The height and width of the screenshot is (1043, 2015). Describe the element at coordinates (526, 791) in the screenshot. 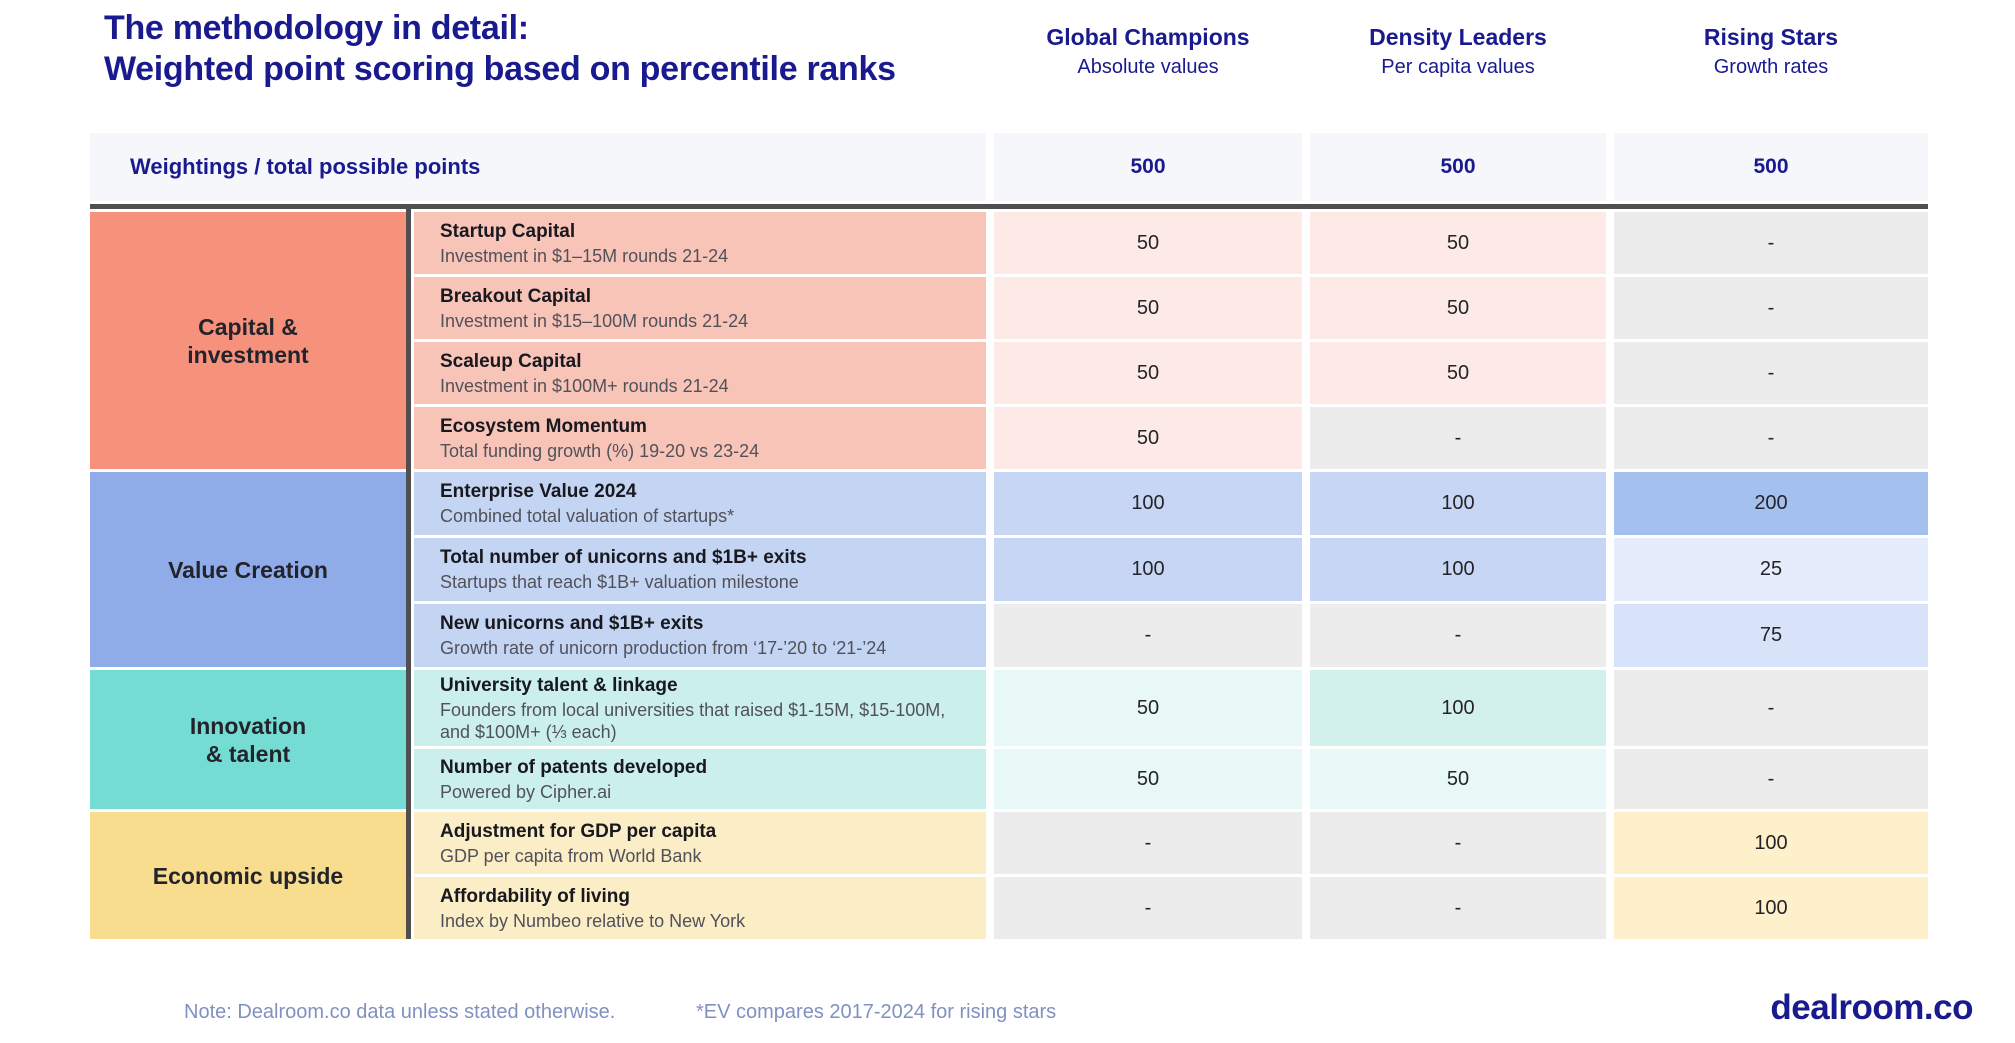

I see `row-subtitle: Powered by Cipher.ai` at that location.